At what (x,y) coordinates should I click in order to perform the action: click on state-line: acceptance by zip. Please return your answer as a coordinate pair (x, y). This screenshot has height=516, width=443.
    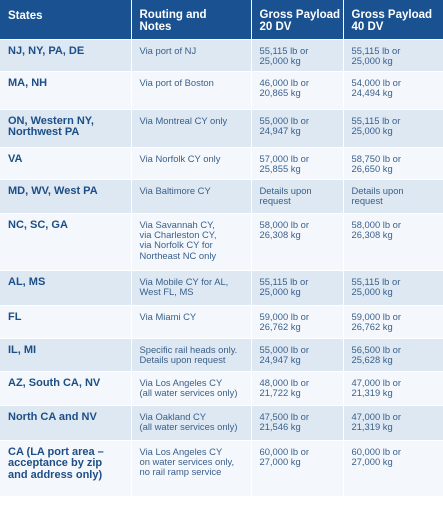
    Looking at the image, I should click on (55, 463).